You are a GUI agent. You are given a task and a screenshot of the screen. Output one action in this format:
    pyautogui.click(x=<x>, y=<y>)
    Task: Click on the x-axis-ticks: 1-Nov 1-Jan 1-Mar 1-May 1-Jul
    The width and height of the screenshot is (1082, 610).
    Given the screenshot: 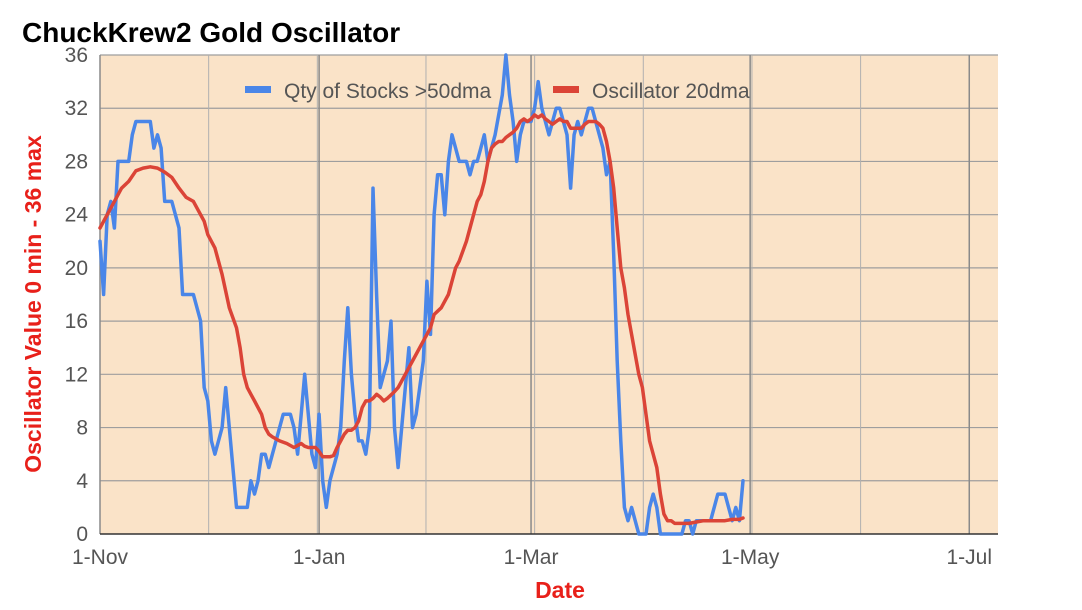 What is the action you would take?
    pyautogui.click(x=532, y=557)
    